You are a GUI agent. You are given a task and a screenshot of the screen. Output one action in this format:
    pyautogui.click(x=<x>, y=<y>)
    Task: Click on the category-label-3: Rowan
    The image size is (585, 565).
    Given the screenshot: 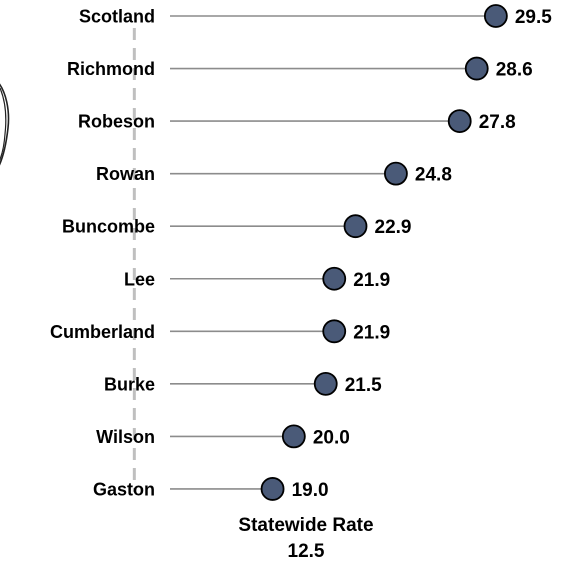 What is the action you would take?
    pyautogui.click(x=125, y=174)
    